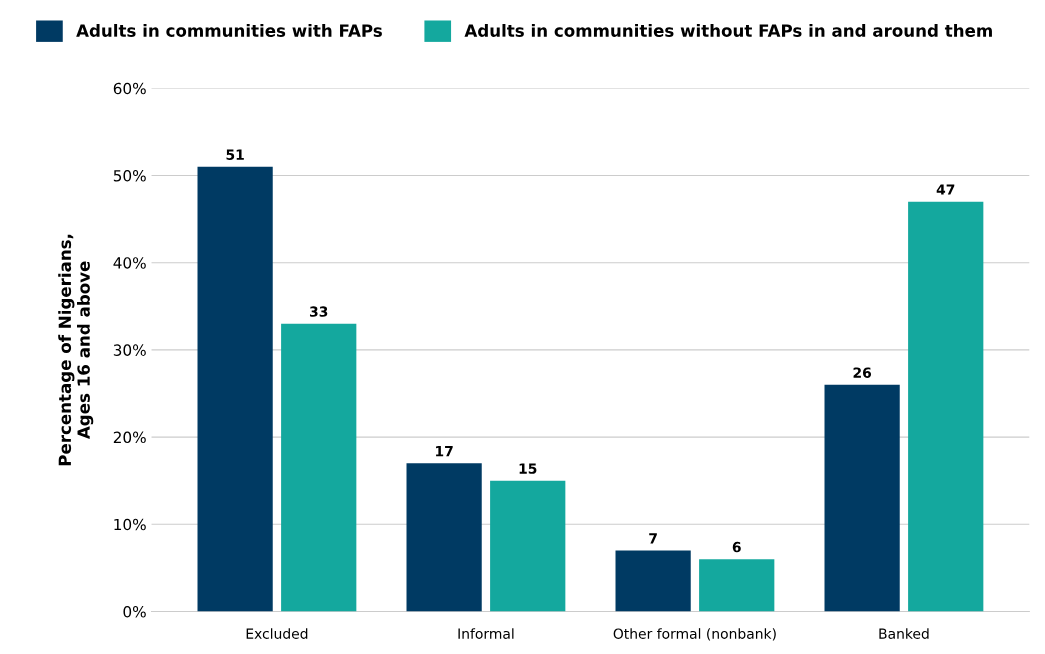 Image resolution: width=1045 pixels, height=654 pixels. What do you see at coordinates (235, 154) in the screenshot?
I see `data-label: 51` at bounding box center [235, 154].